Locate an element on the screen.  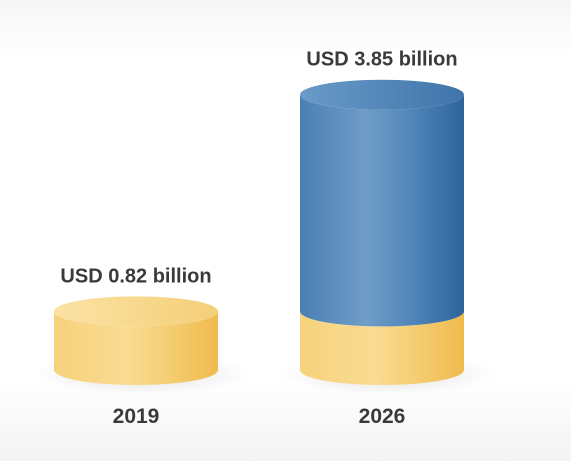
category-label-2026: 2026 is located at coordinates (382, 416).